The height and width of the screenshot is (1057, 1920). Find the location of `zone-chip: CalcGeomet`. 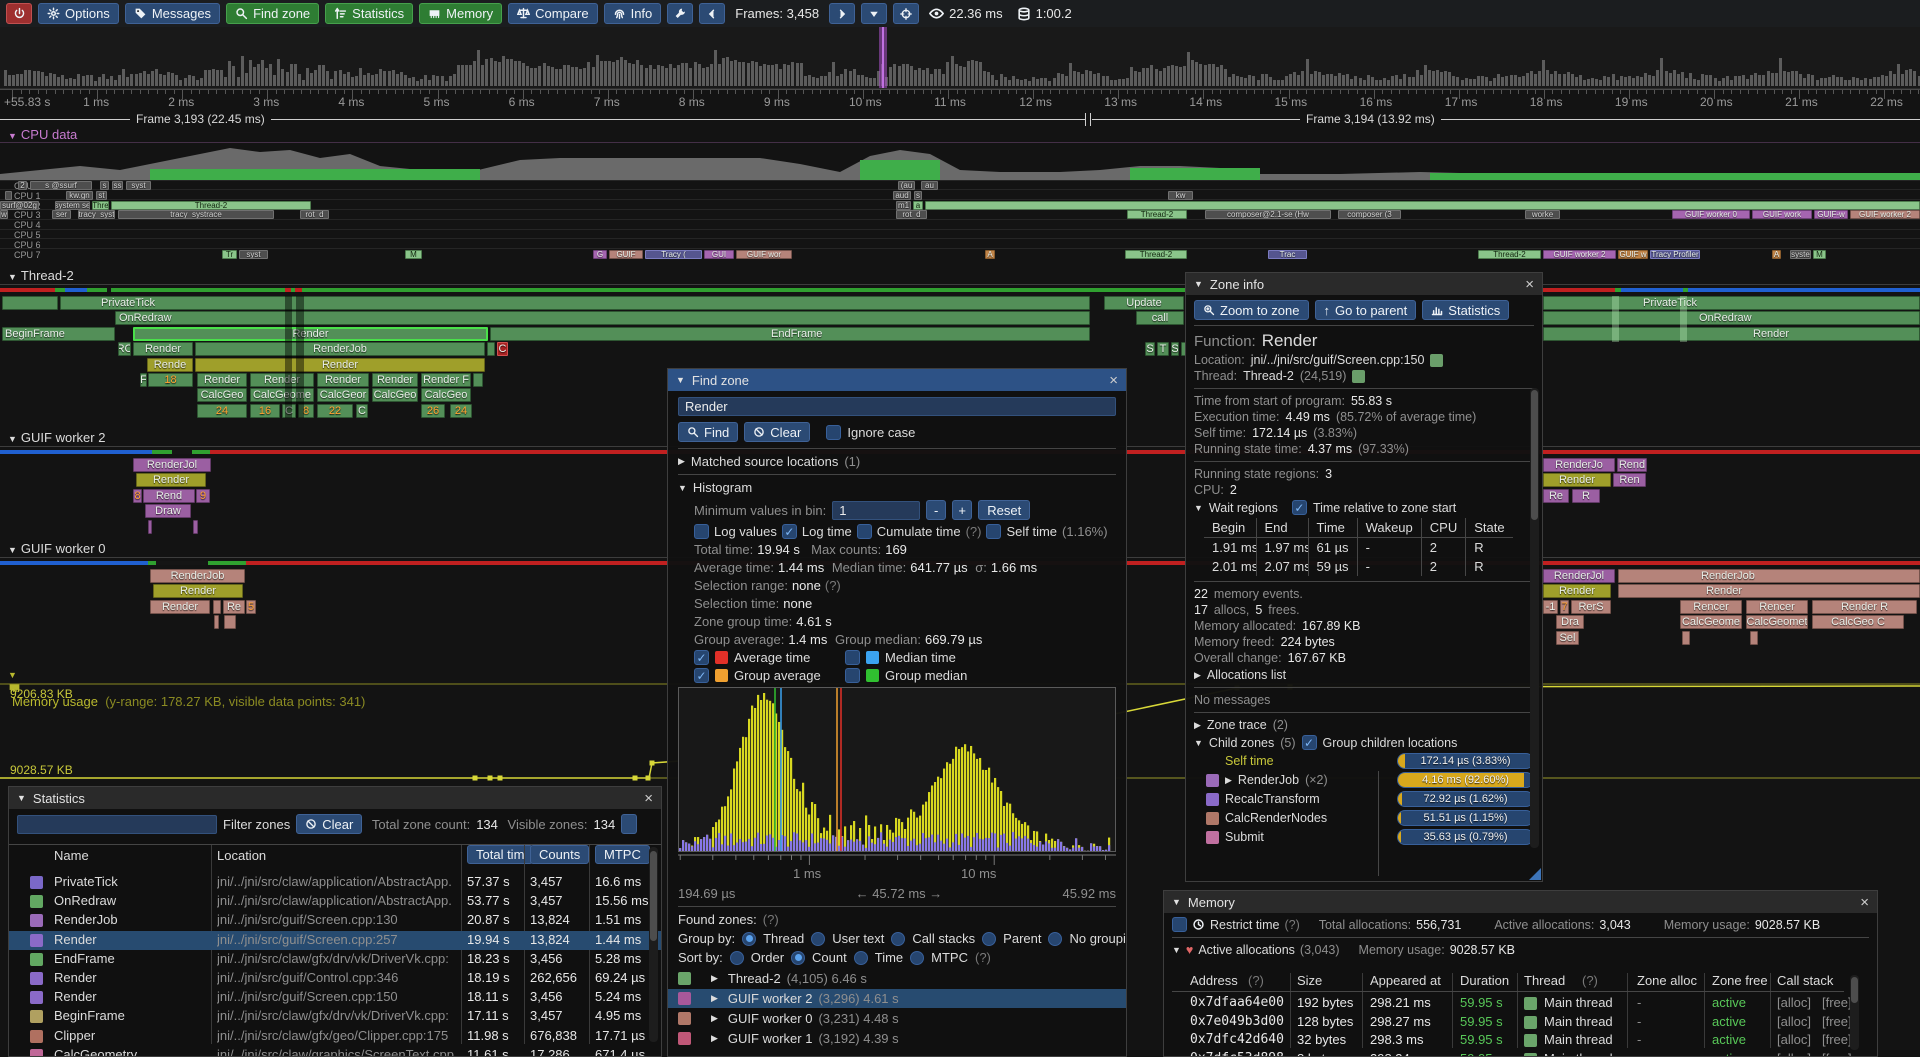

zone-chip: CalcGeomet is located at coordinates (1777, 622).